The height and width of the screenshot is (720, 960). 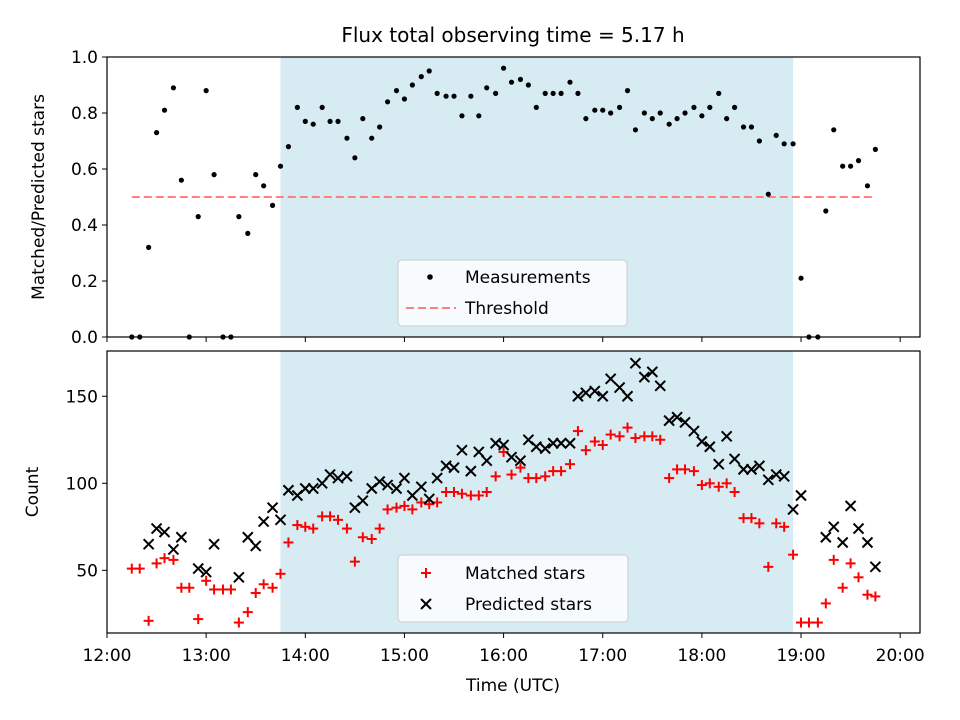 I want to click on legend-predicted-label: Predicted stars, so click(x=528, y=605).